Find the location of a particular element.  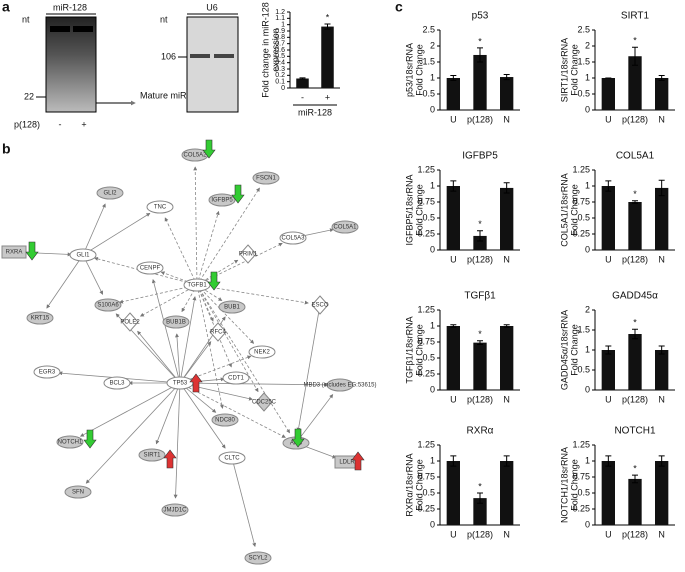

panel-label: a is located at coordinates (6, 7).